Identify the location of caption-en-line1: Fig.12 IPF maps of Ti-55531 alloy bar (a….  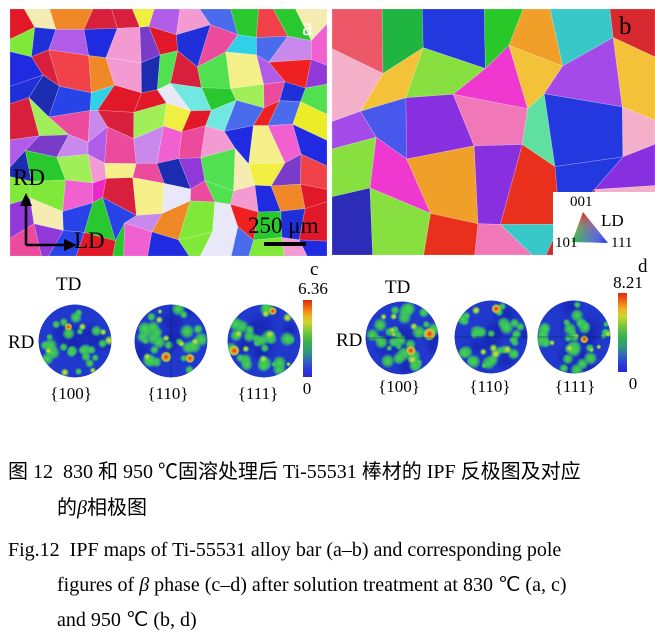
(285, 550).